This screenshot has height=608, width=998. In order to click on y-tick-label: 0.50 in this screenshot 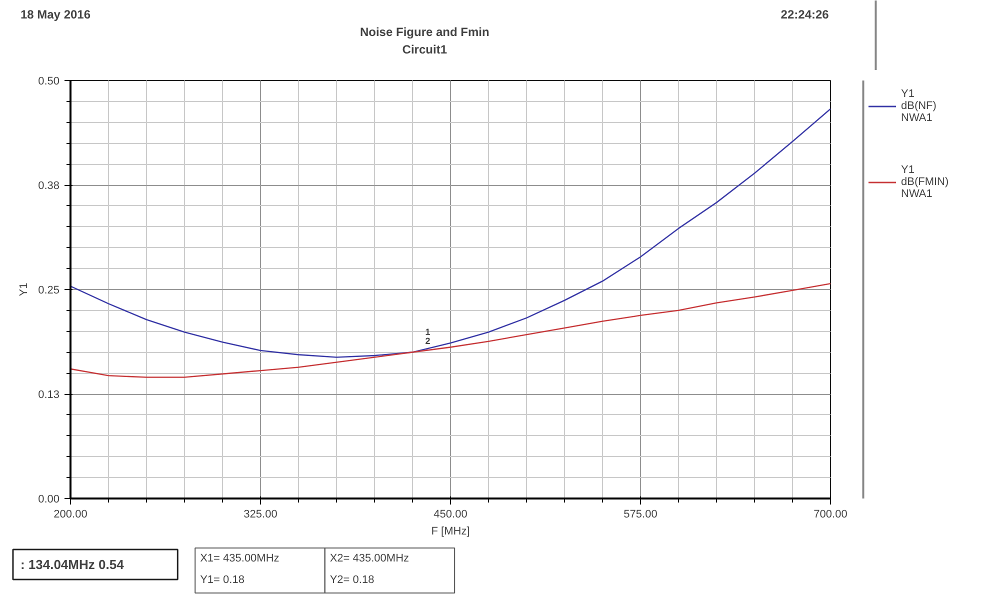, I will do `click(49, 82)`.